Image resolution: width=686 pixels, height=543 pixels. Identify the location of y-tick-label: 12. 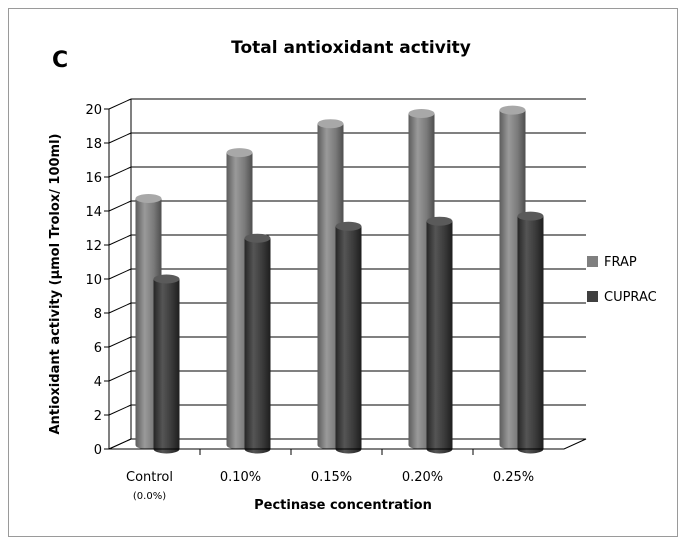
(93, 246).